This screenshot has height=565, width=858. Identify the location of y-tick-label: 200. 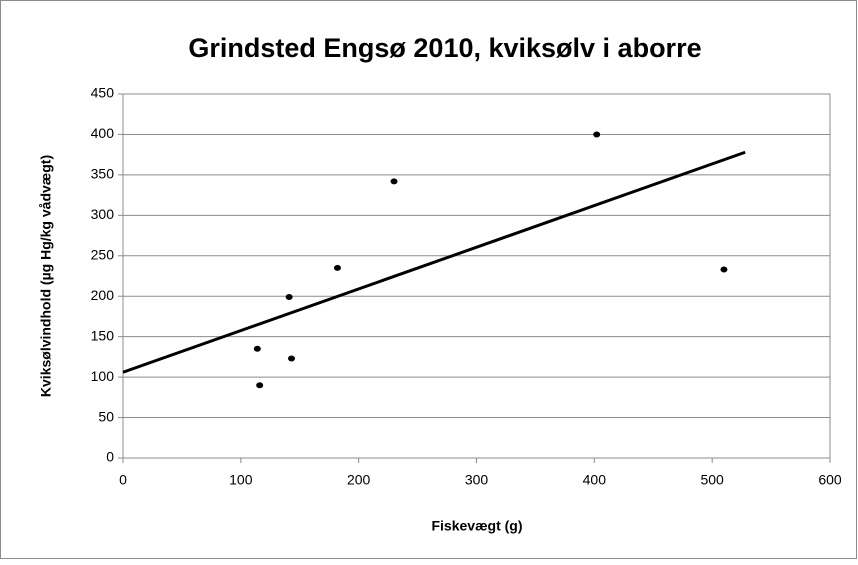
(103, 295).